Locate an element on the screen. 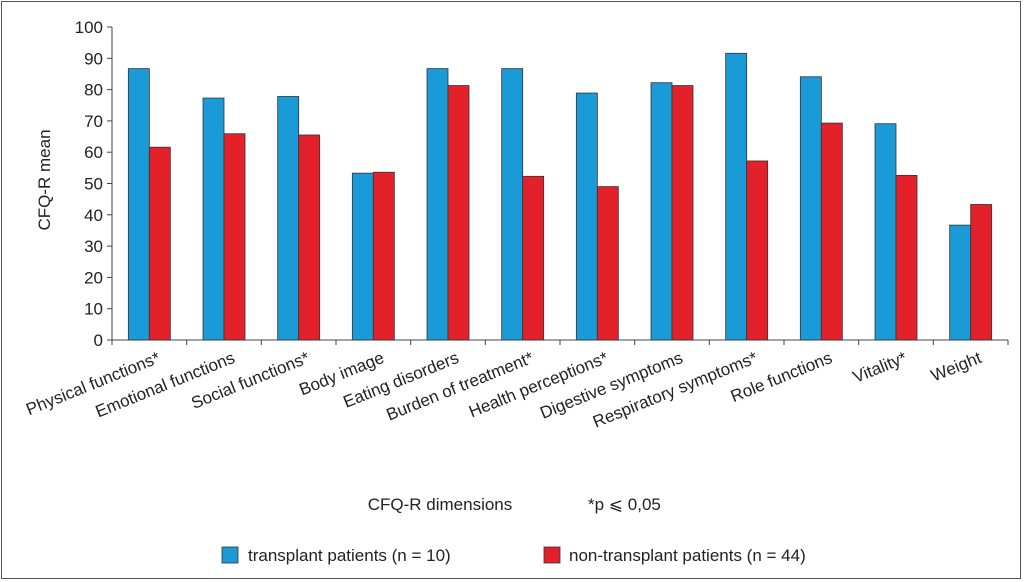 Image resolution: width=1024 pixels, height=582 pixels. x-tick-label: Weight is located at coordinates (956, 366).